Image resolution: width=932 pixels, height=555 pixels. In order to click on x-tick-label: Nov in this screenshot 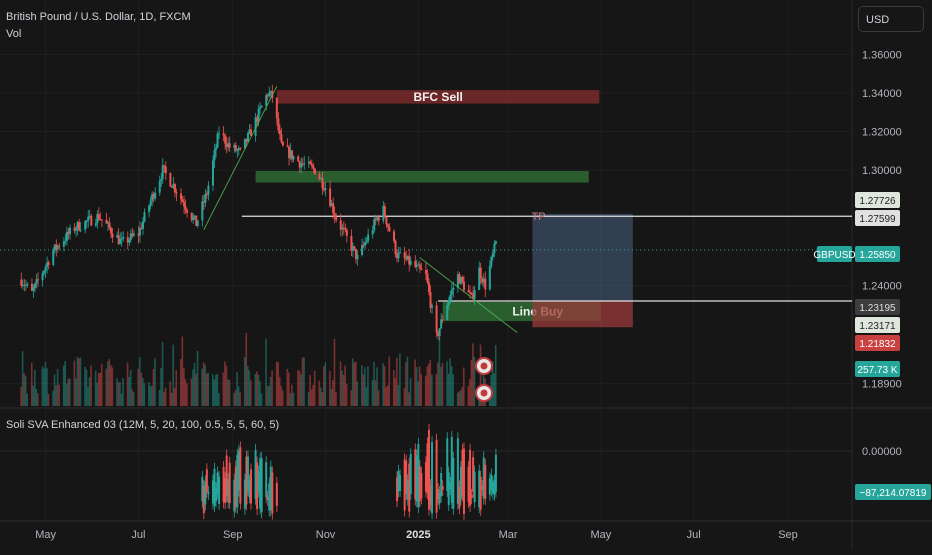, I will do `click(326, 535)`.